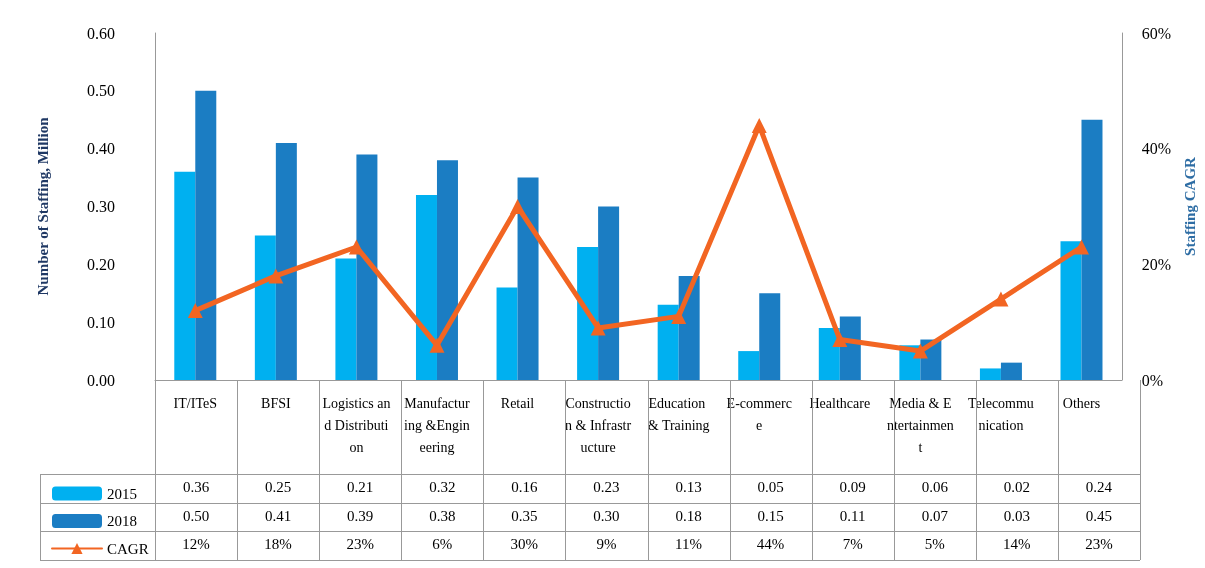 This screenshot has width=1205, height=568. I want to click on x-tick-label: BFSI, so click(276, 403).